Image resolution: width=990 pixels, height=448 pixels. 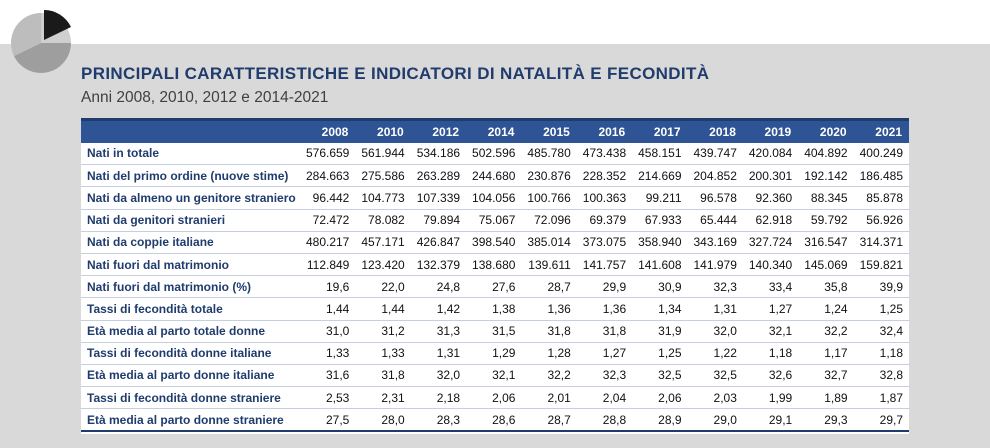 I want to click on table-cell: 72.096, so click(x=549, y=220).